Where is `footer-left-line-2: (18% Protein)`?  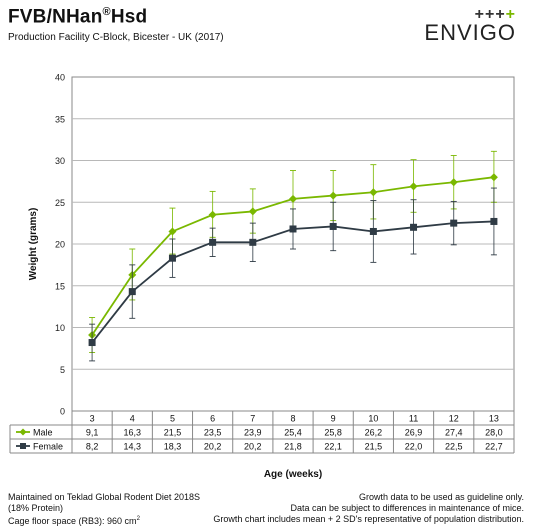 footer-left-line-2: (18% Protein) is located at coordinates (36, 508).